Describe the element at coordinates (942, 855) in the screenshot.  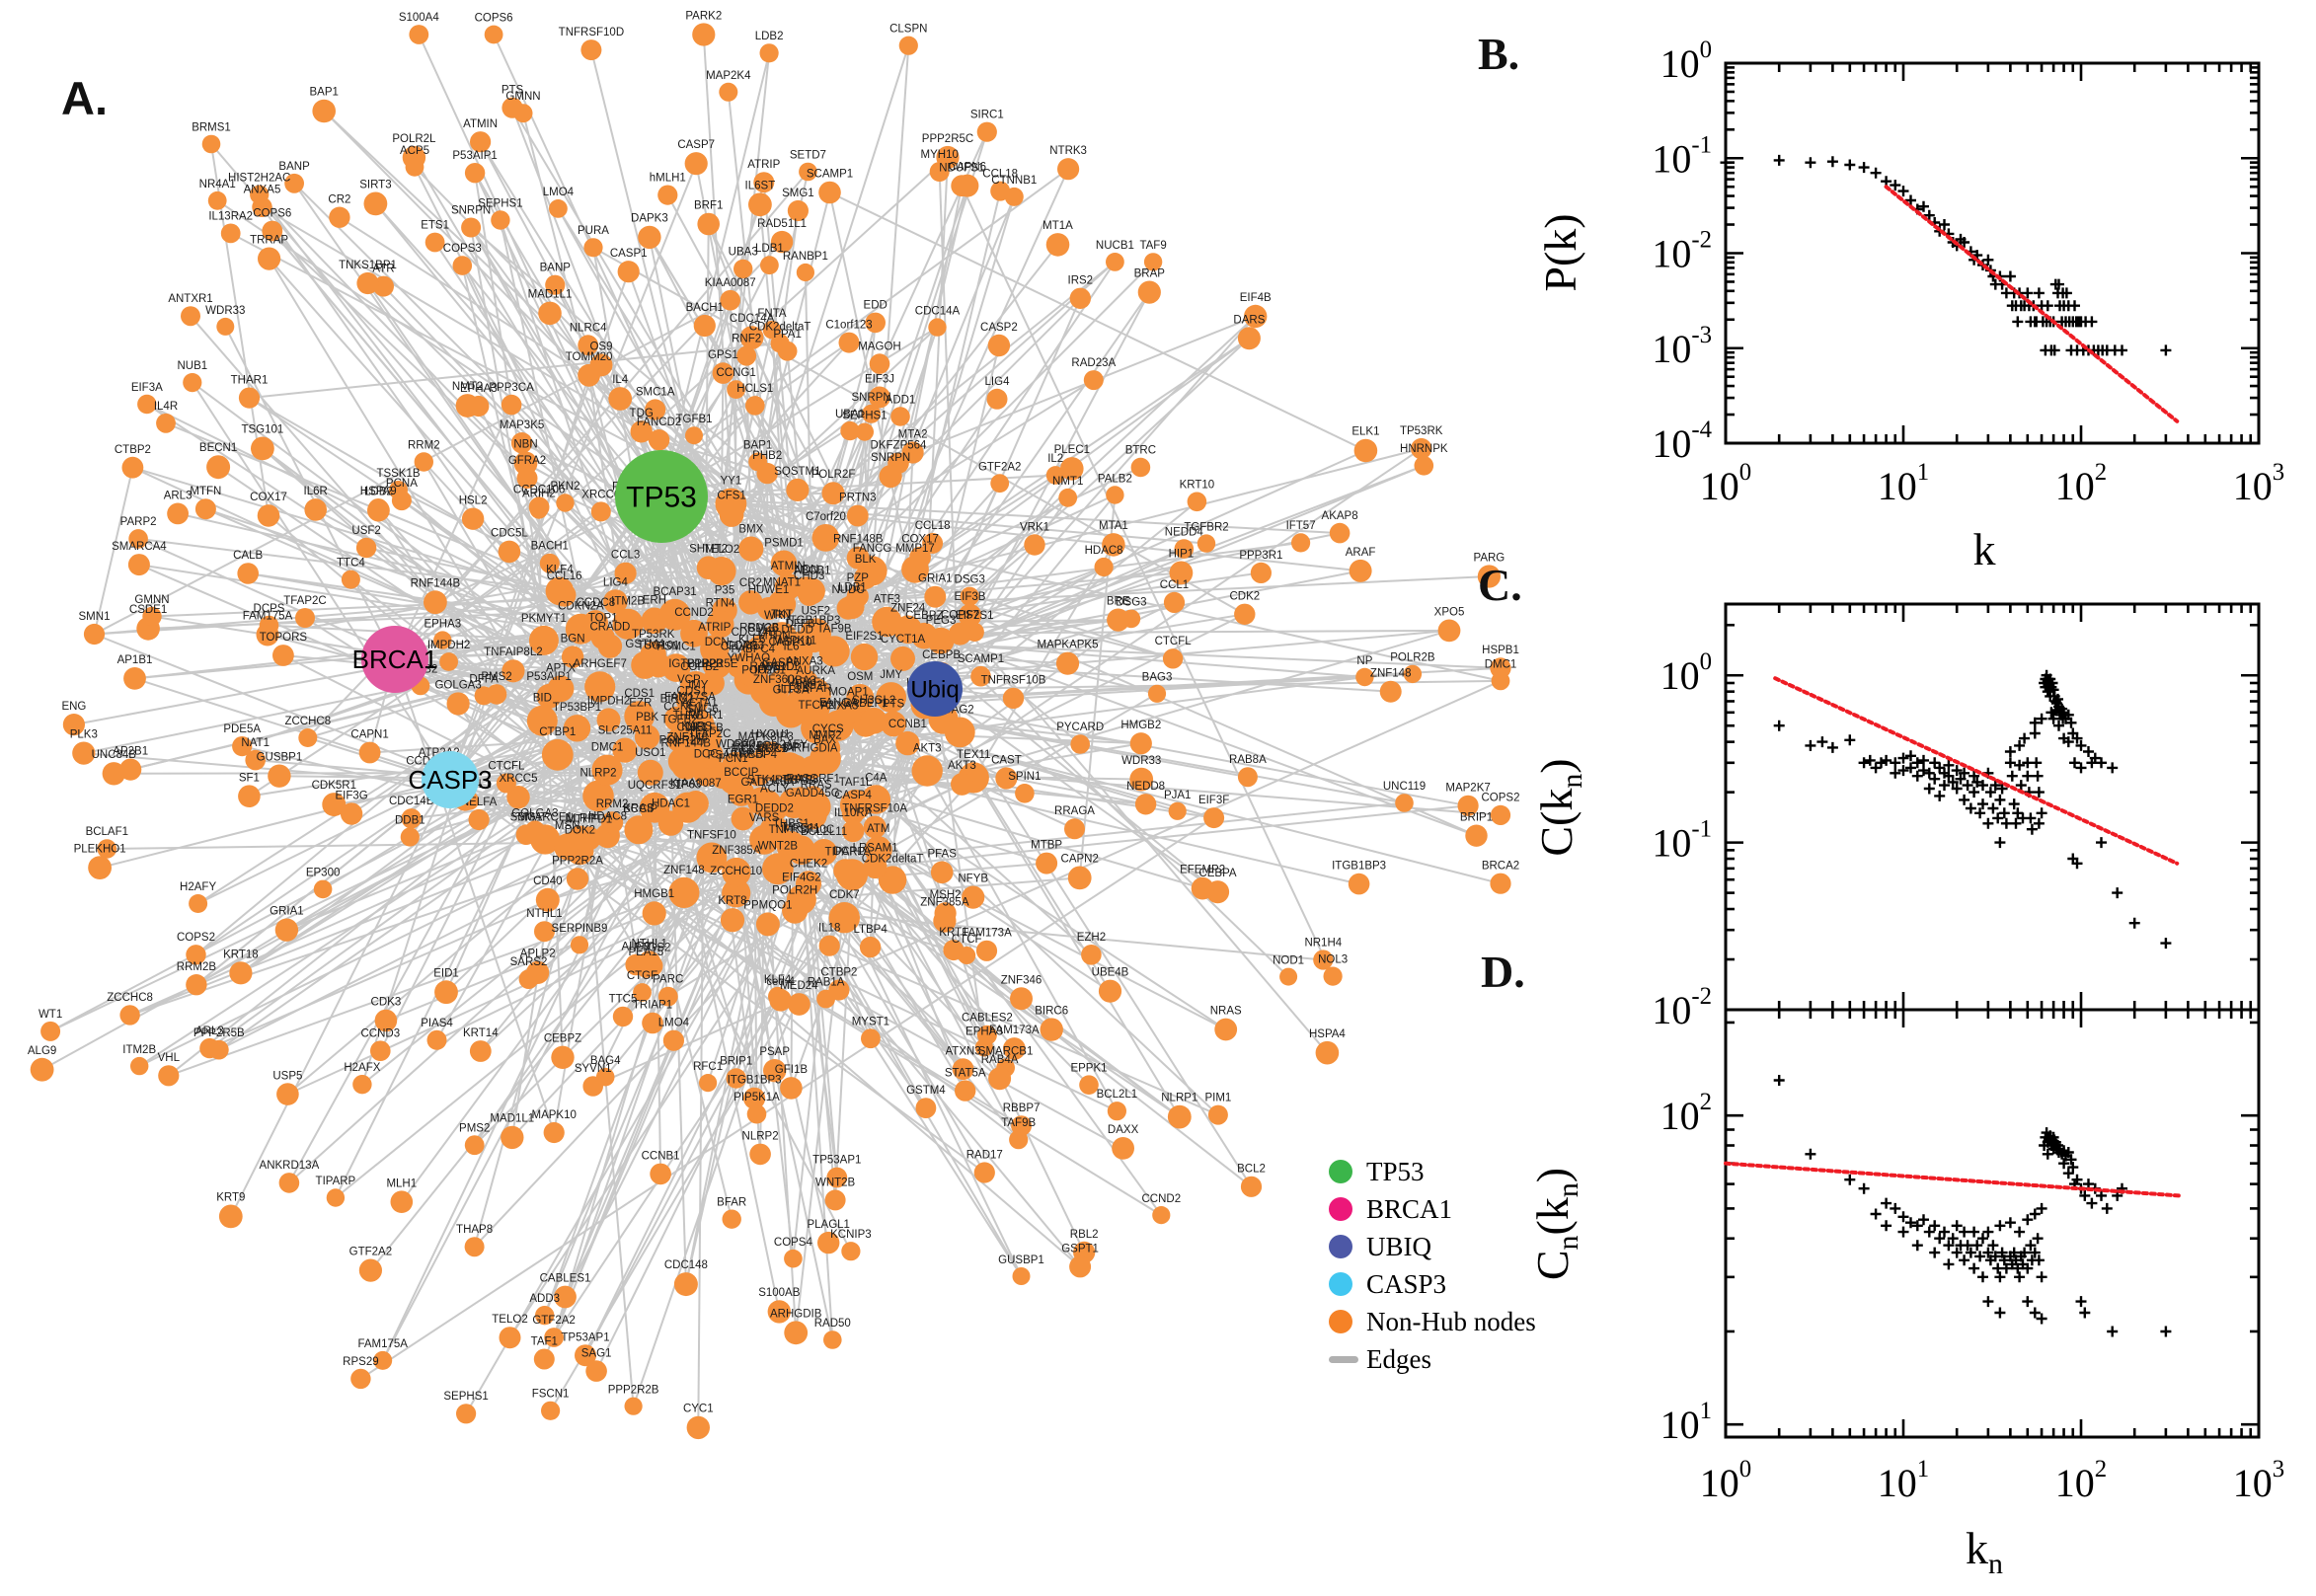
I see `network-node-label: PFAS` at that location.